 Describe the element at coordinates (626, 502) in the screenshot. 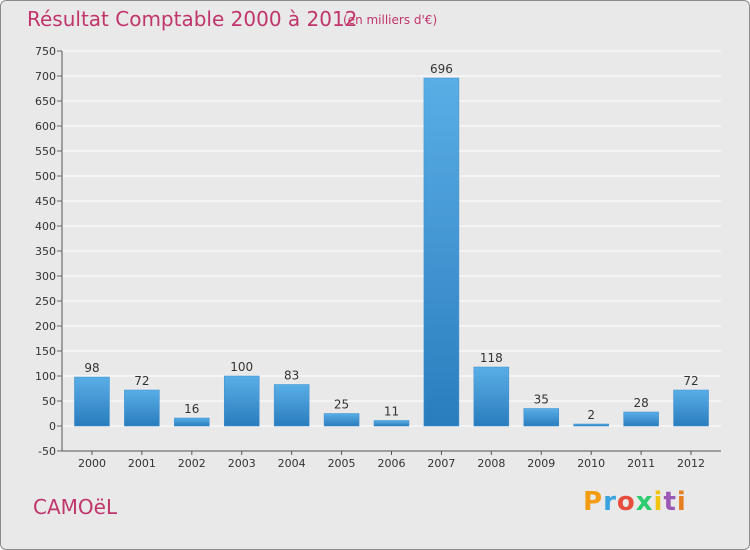

I see `logo-letter: o` at that location.